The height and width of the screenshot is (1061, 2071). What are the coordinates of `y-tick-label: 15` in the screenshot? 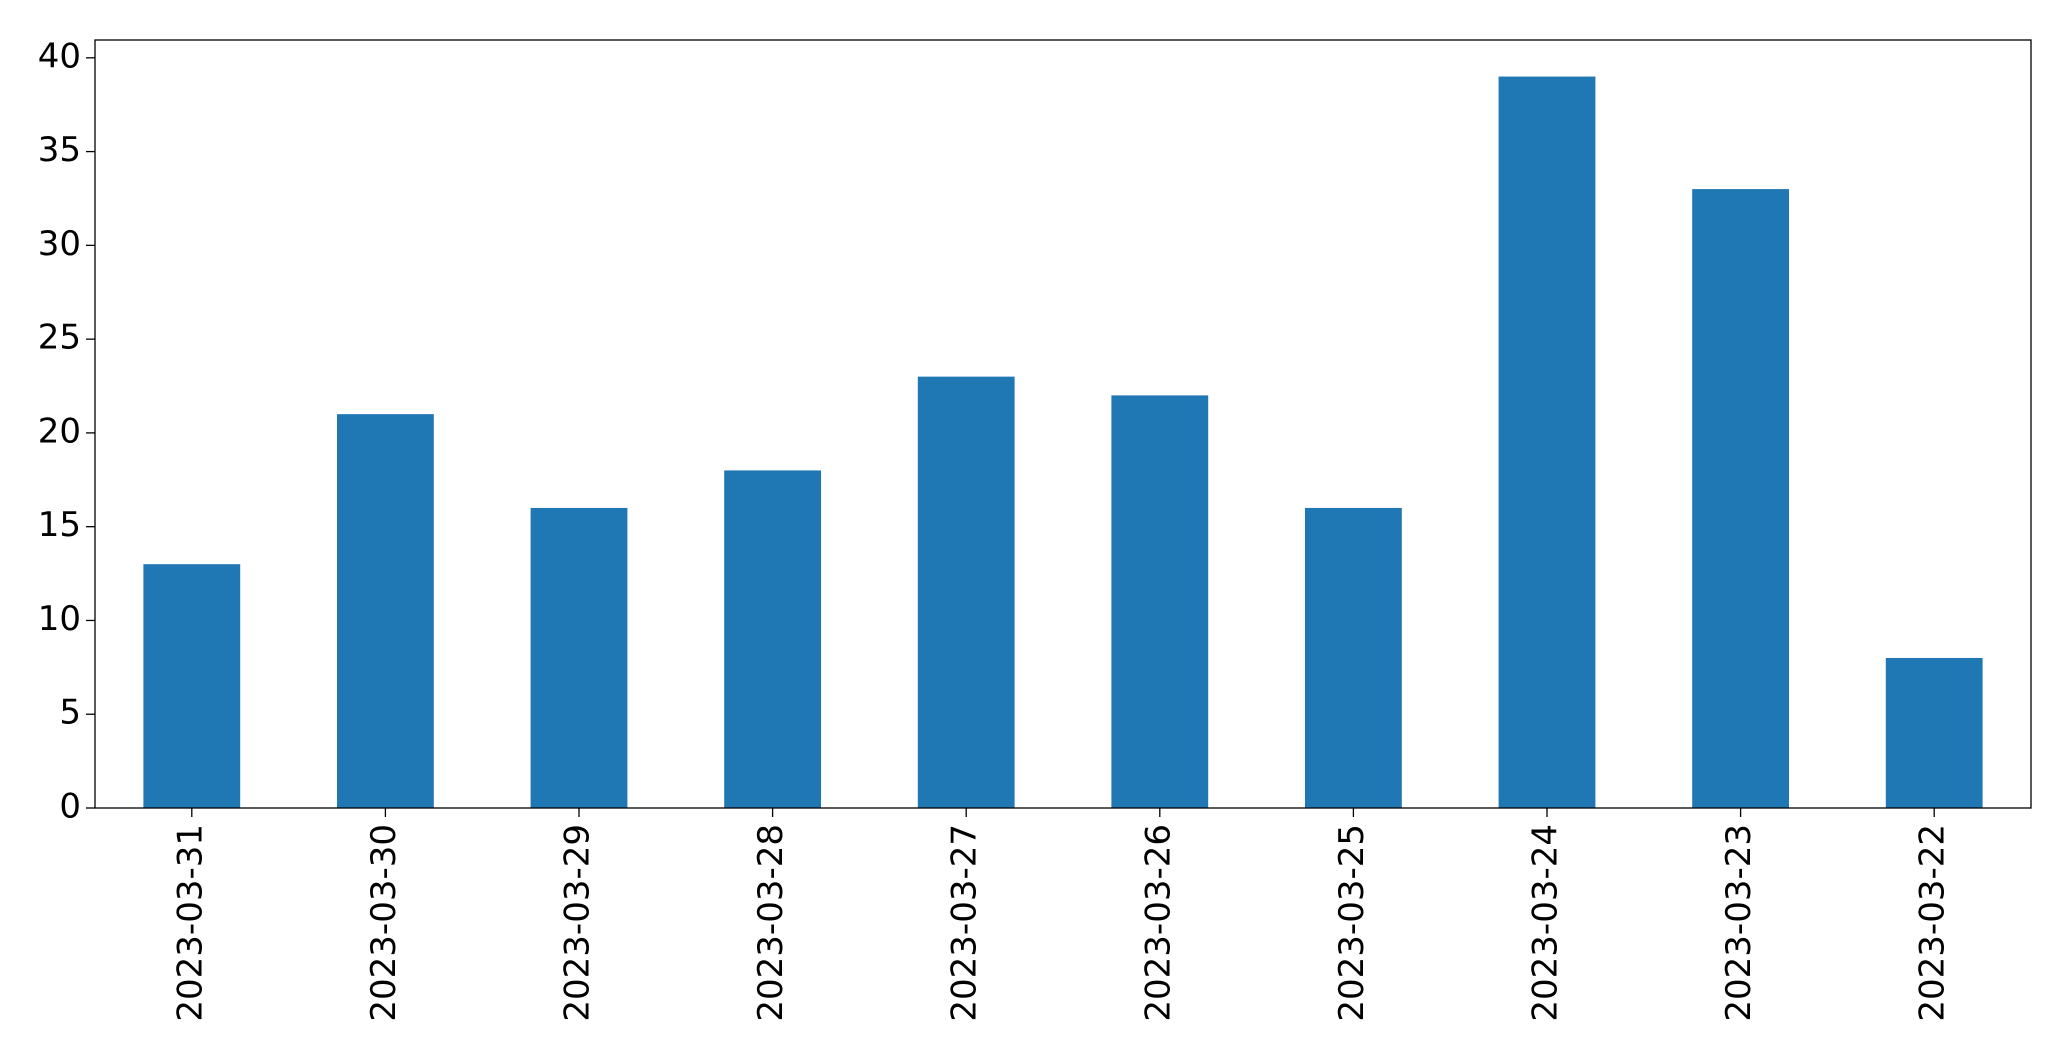 It's located at (59, 525).